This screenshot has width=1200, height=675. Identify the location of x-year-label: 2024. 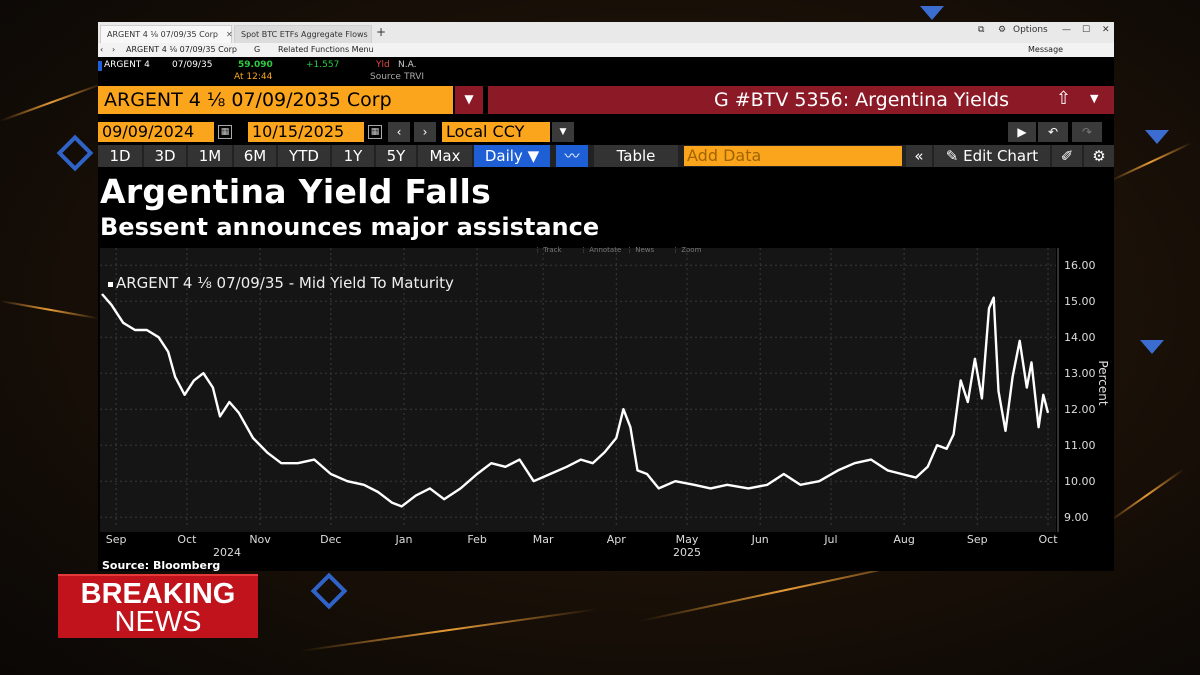
(227, 551).